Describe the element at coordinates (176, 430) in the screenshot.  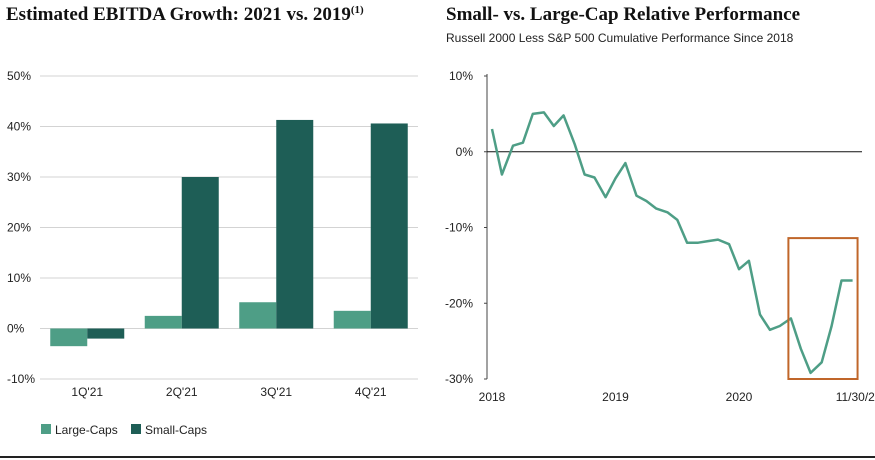
I see `legend-label: Small-Caps` at that location.